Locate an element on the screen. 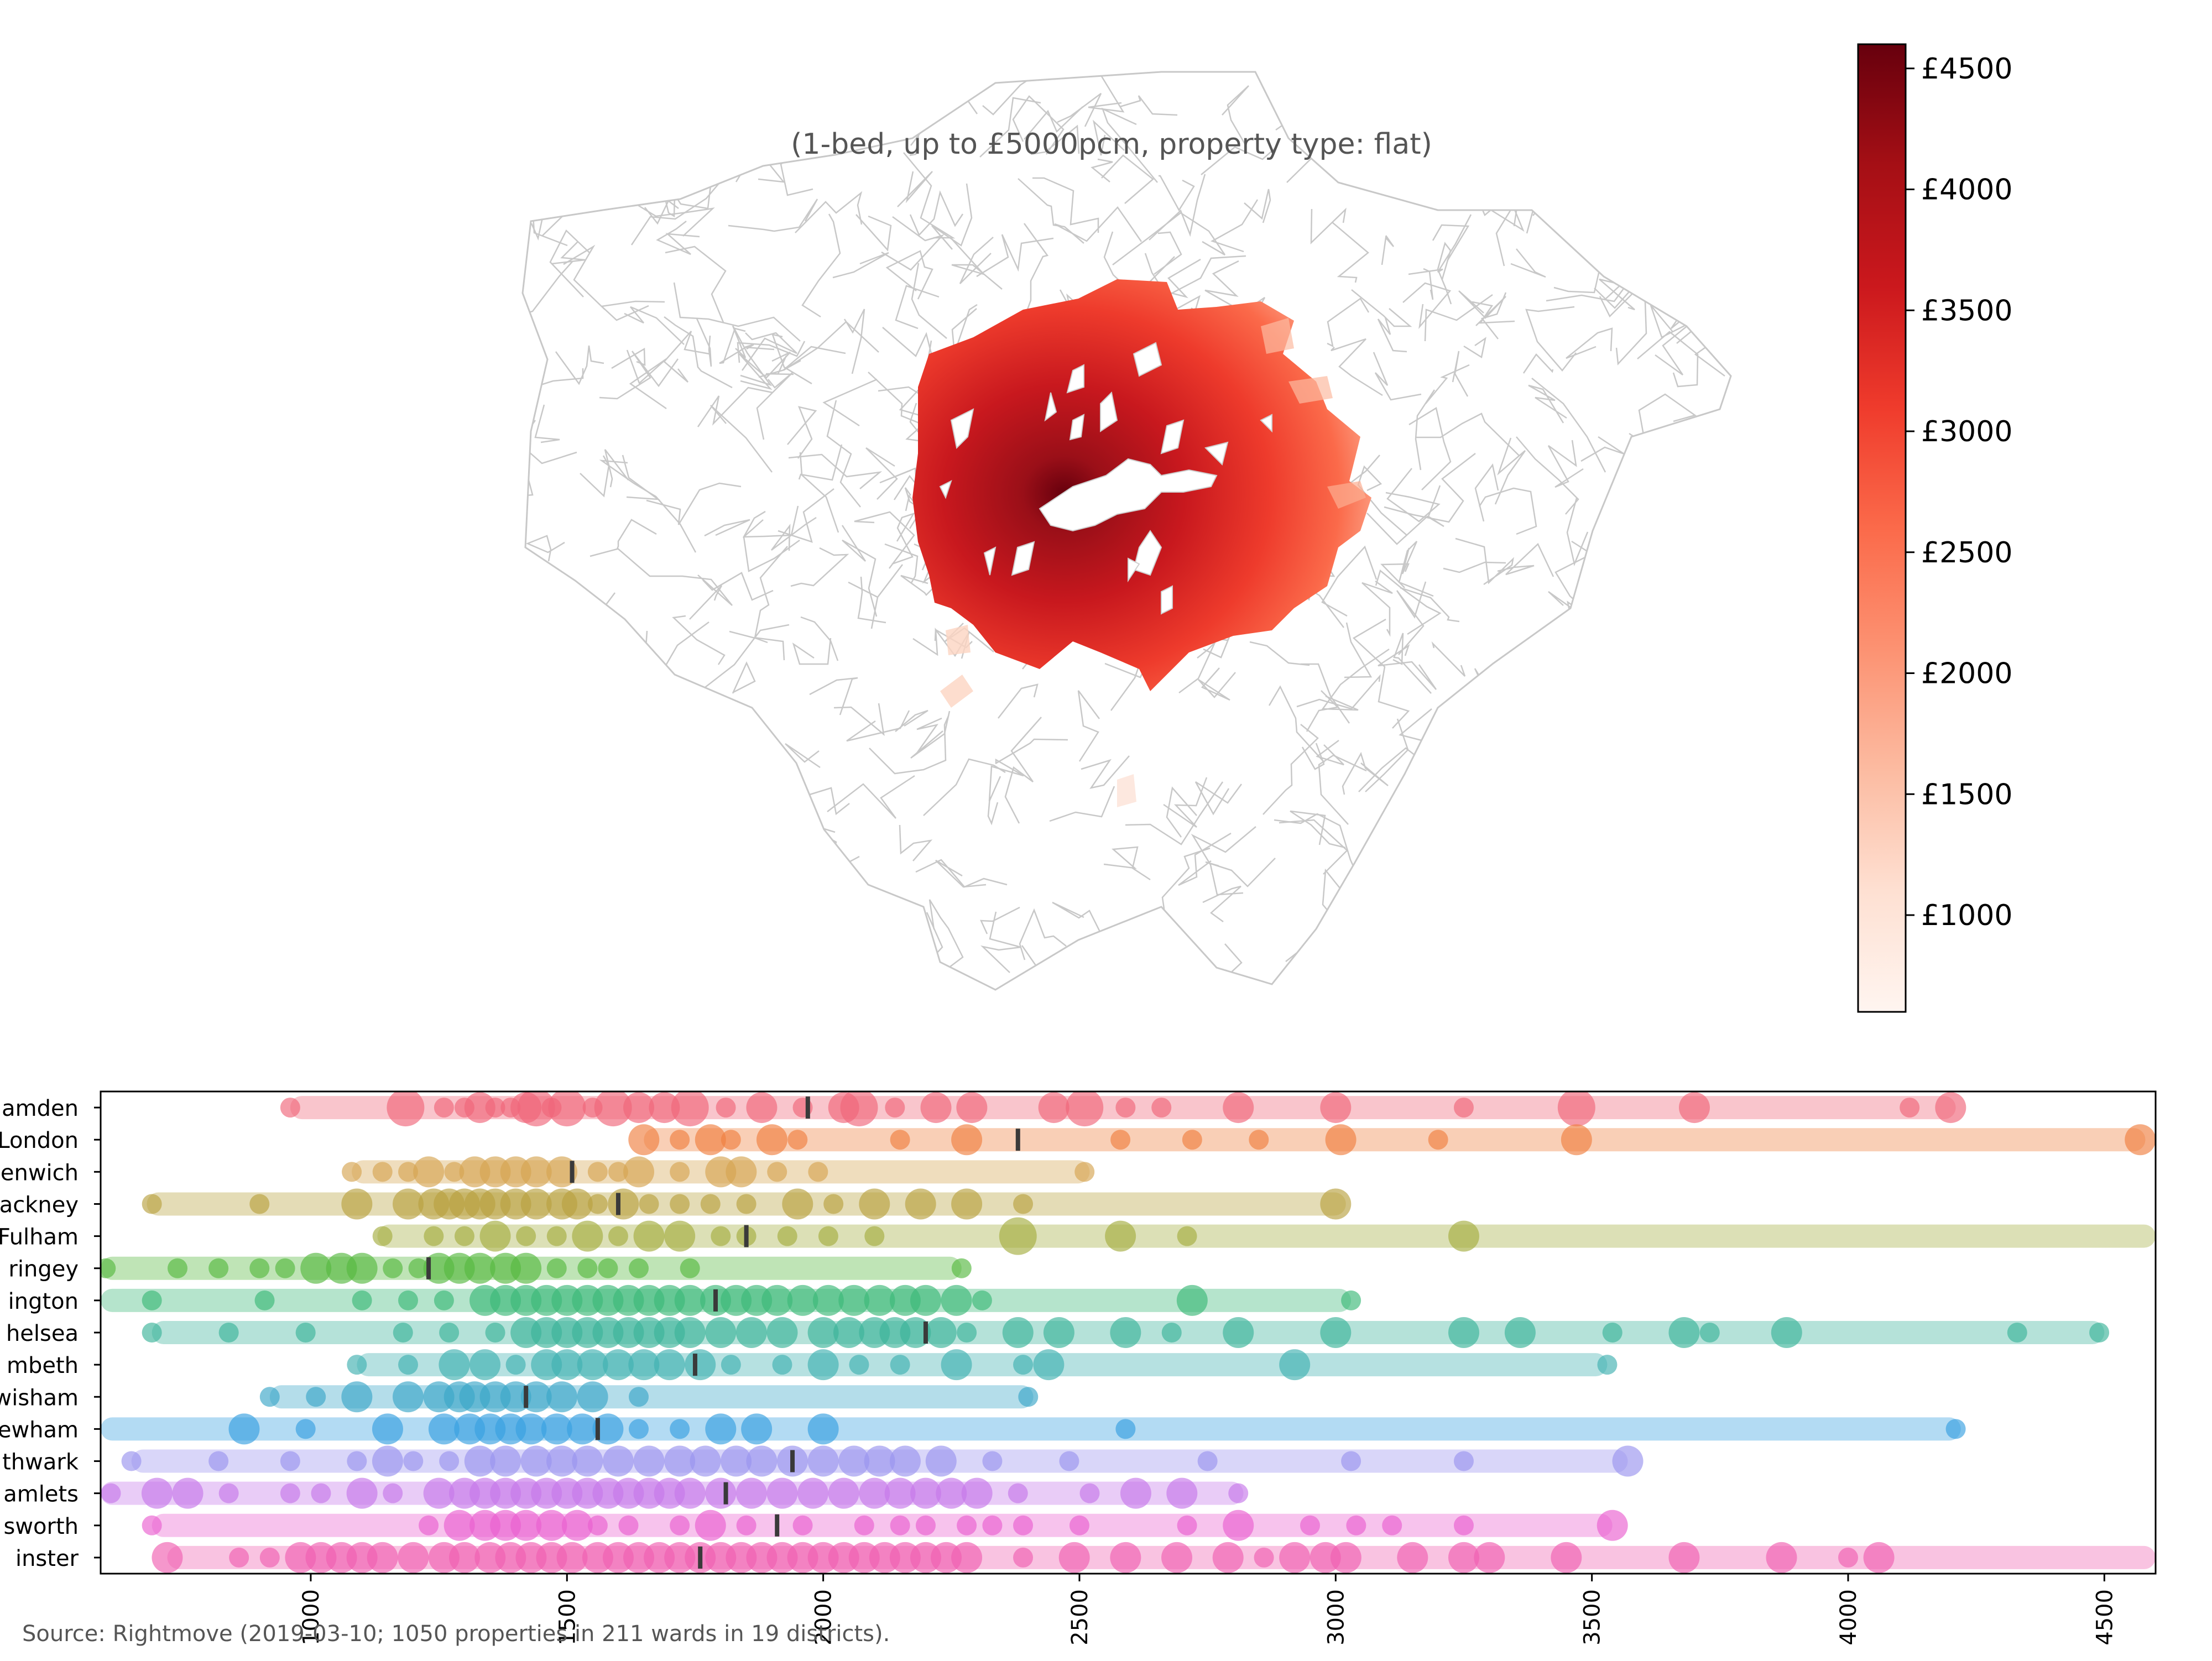 Image resolution: width=2212 pixels, height=1661 pixels. x-tick-label: 4500 is located at coordinates (2105, 1617).